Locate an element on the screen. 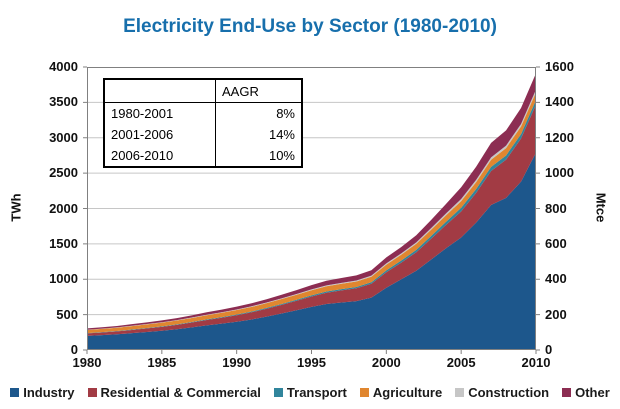 The image size is (620, 409). y-left-tick-label: 1500 is located at coordinates (63, 243).